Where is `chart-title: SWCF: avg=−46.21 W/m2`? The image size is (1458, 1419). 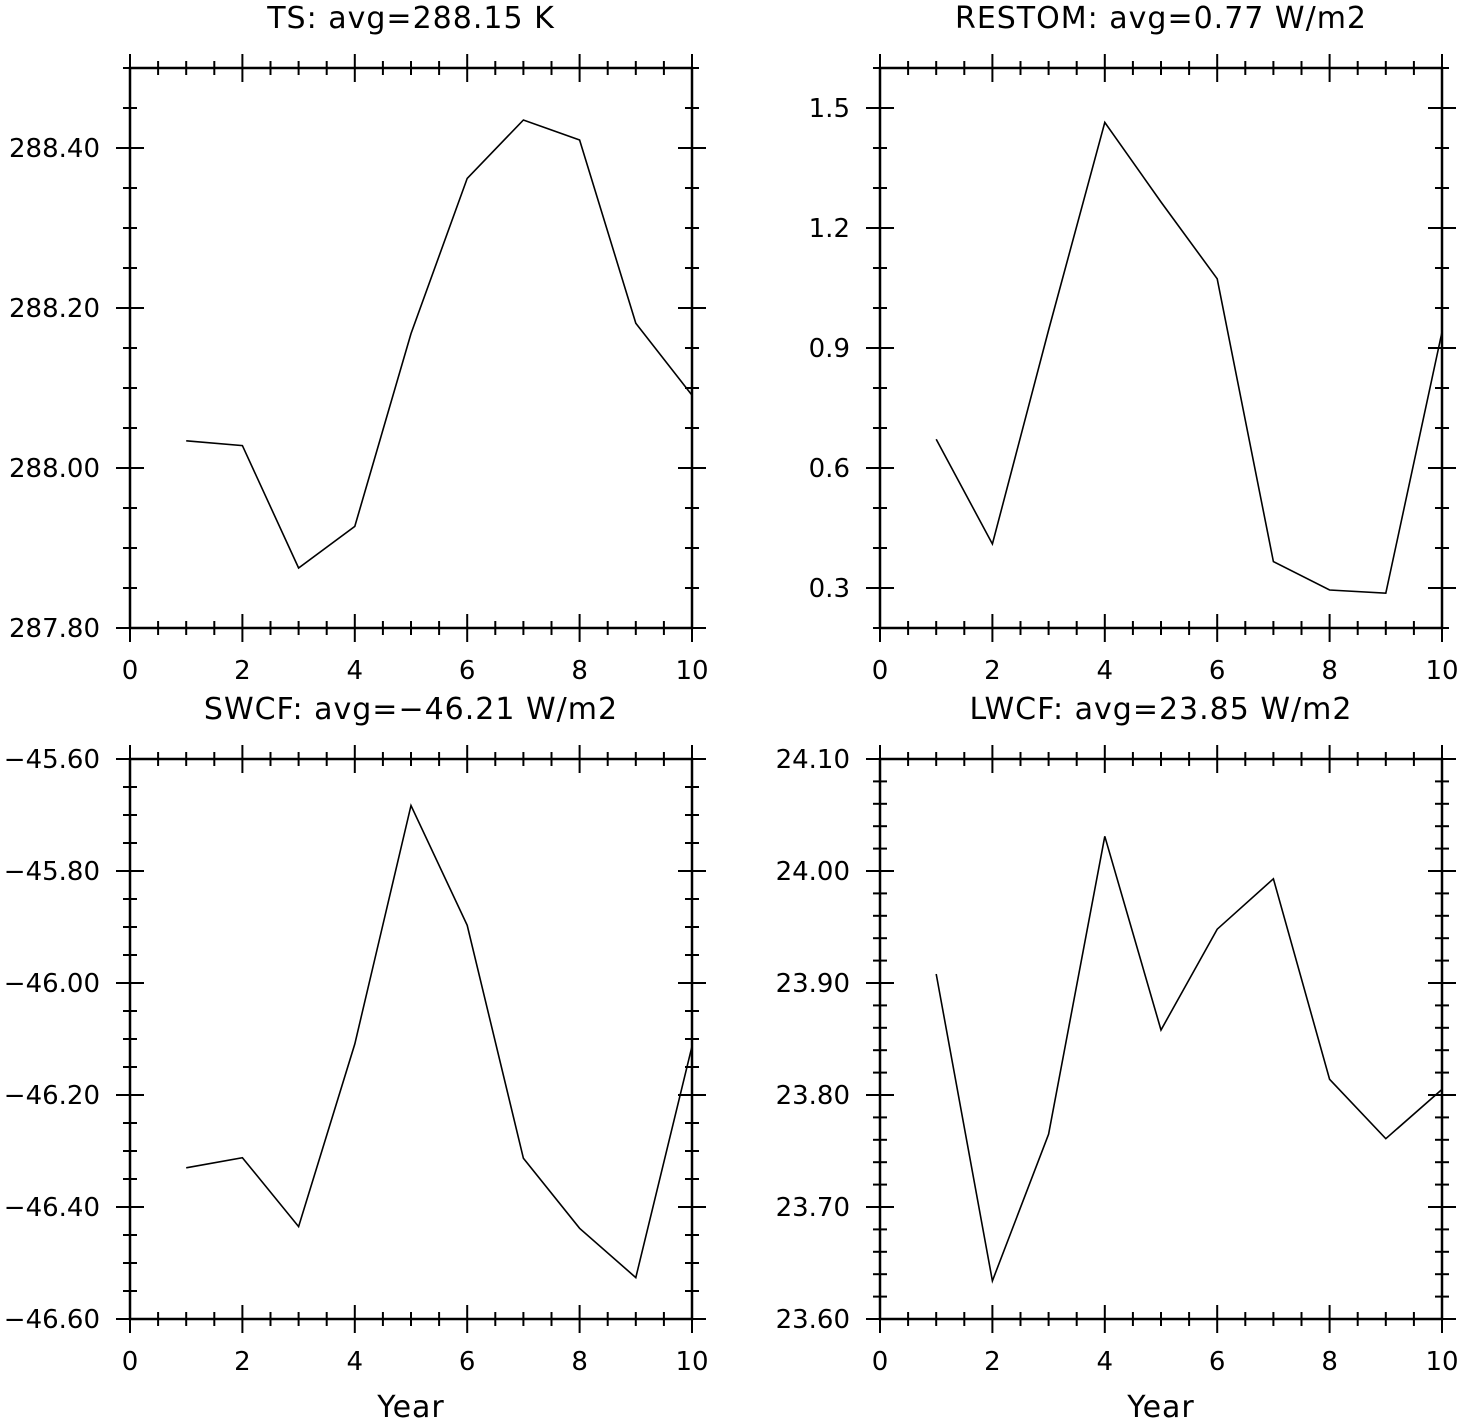
chart-title: SWCF: avg=−46.21 W/m2 is located at coordinates (411, 709).